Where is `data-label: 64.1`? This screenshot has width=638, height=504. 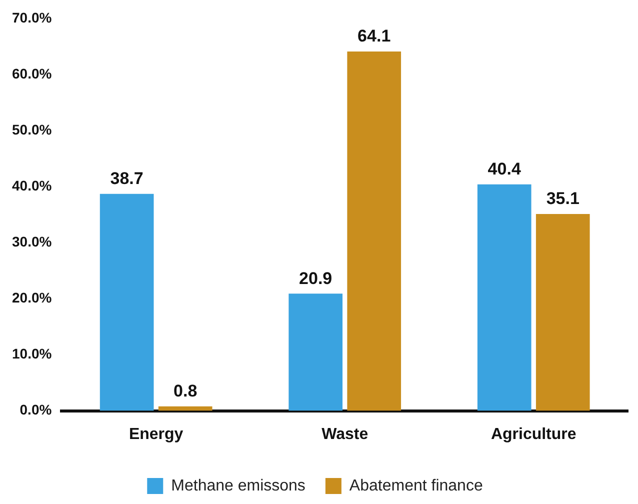 data-label: 64.1 is located at coordinates (374, 36).